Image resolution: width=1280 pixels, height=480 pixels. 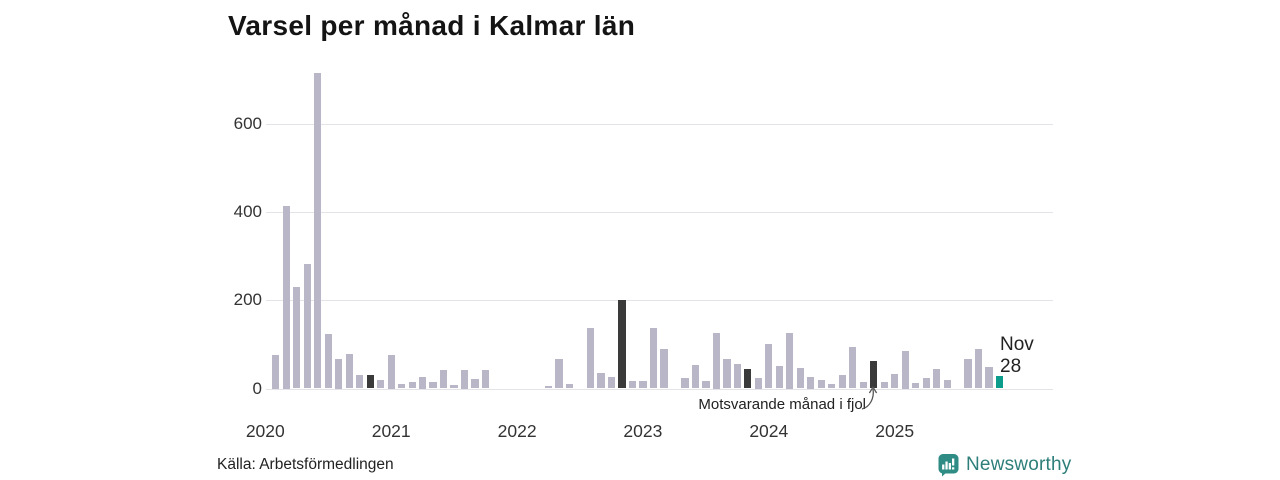 I want to click on newsworthy-brand: Newsworthy, so click(x=1004, y=465).